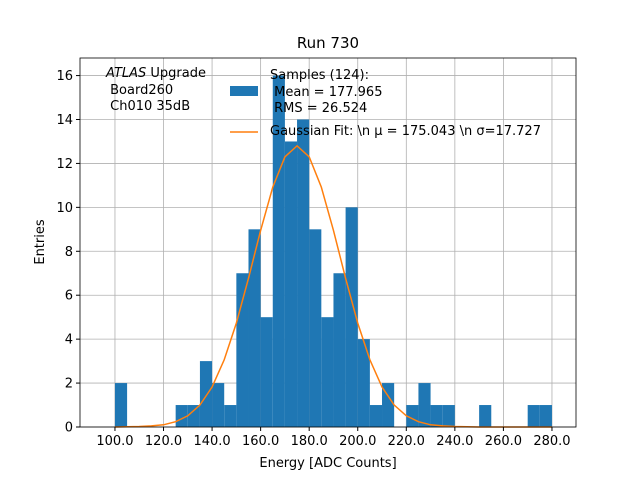  I want to click on annotation-text: Upgrade Board260 Ch010 35dB, so click(158, 90).